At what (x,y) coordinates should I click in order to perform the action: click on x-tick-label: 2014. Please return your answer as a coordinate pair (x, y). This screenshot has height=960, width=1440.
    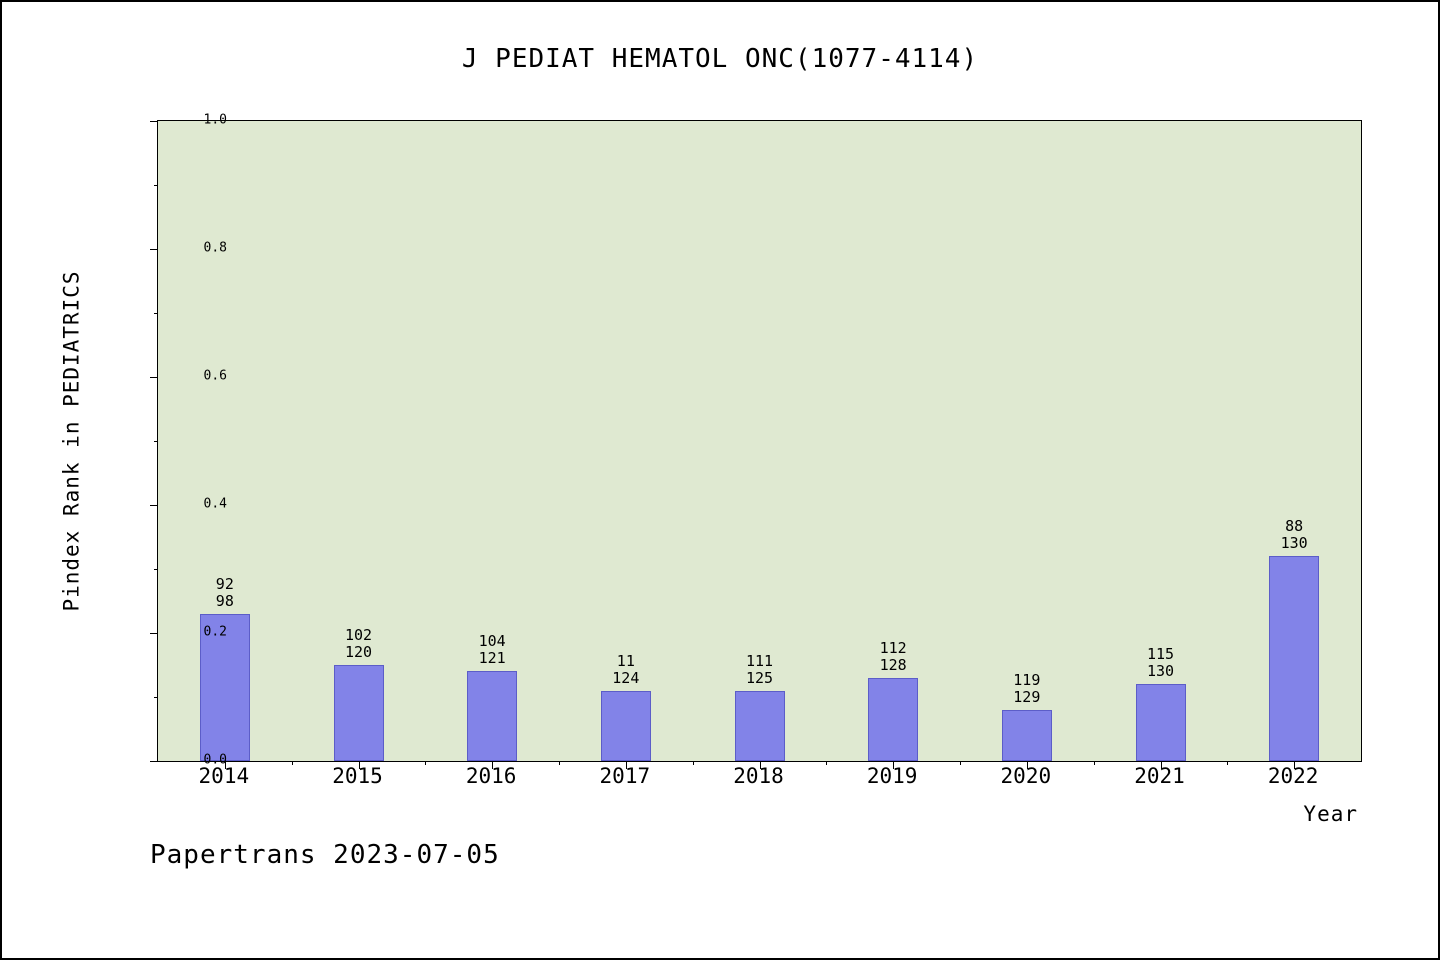
    Looking at the image, I should click on (224, 776).